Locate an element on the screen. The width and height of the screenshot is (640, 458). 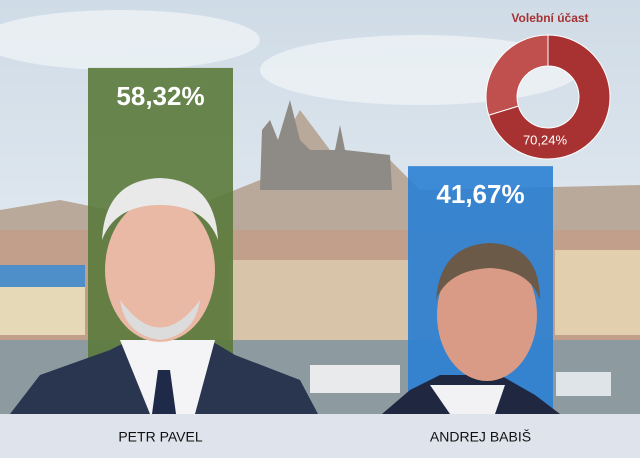
value-label: 58,32% is located at coordinates (160, 96).